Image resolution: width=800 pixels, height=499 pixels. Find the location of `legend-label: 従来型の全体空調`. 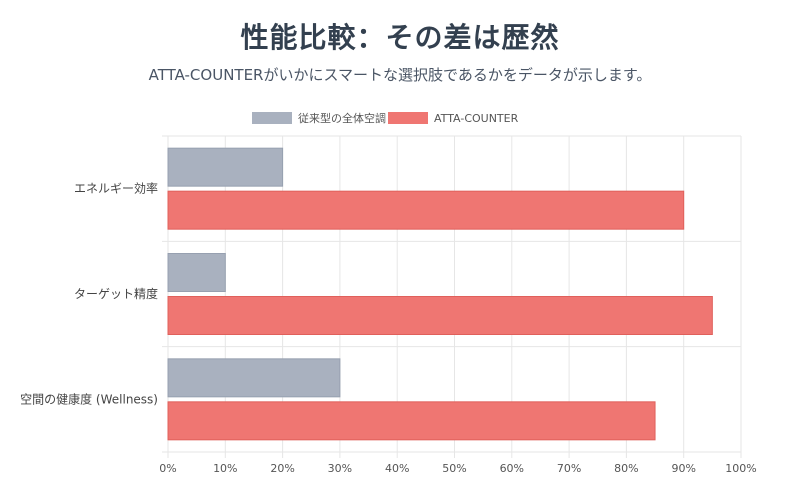

legend-label: 従来型の全体空調 is located at coordinates (342, 118).